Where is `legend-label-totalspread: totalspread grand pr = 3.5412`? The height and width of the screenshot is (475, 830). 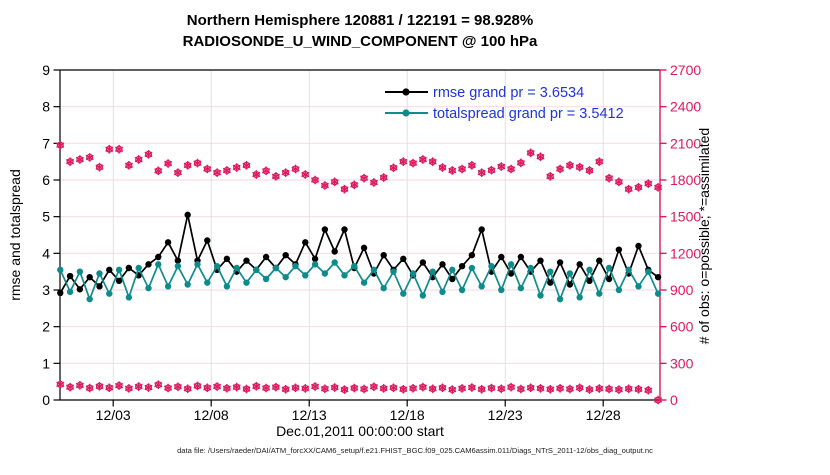
legend-label-totalspread: totalspread grand pr = 3.5412 is located at coordinates (528, 114).